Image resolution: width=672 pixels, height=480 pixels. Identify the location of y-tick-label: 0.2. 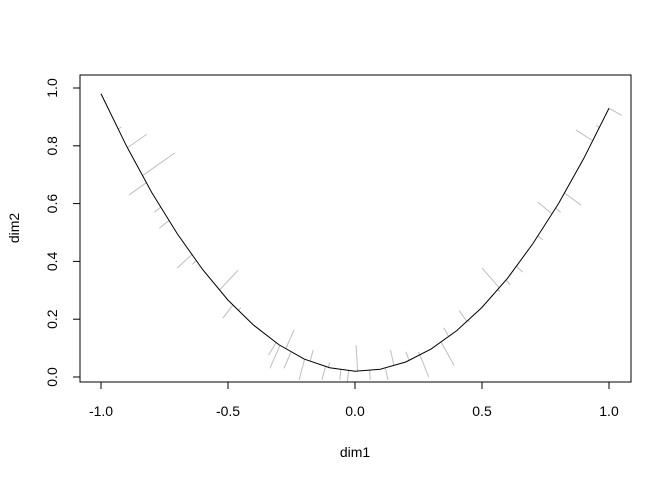
(52, 319).